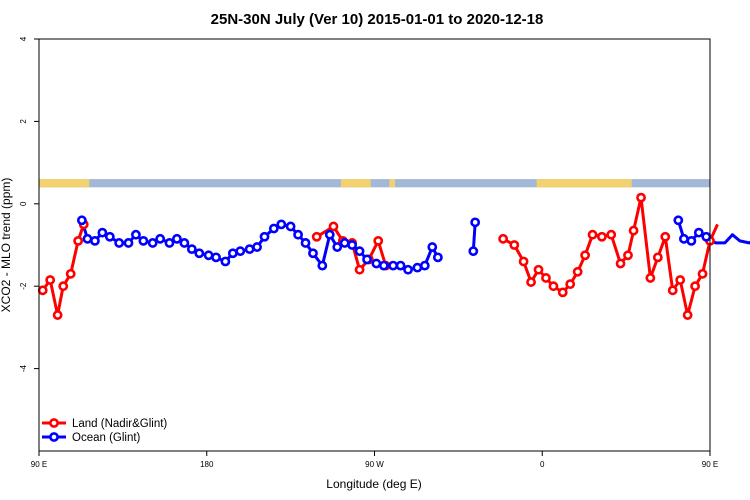  What do you see at coordinates (119, 424) in the screenshot?
I see `legend-label: Land (Nadir&Glint)` at bounding box center [119, 424].